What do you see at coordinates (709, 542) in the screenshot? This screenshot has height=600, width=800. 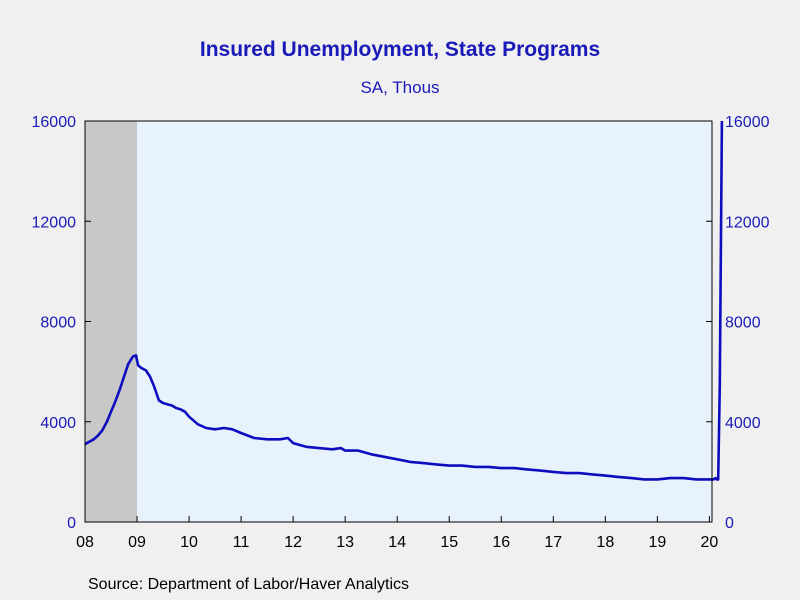 I see `x-tick-label: 20` at bounding box center [709, 542].